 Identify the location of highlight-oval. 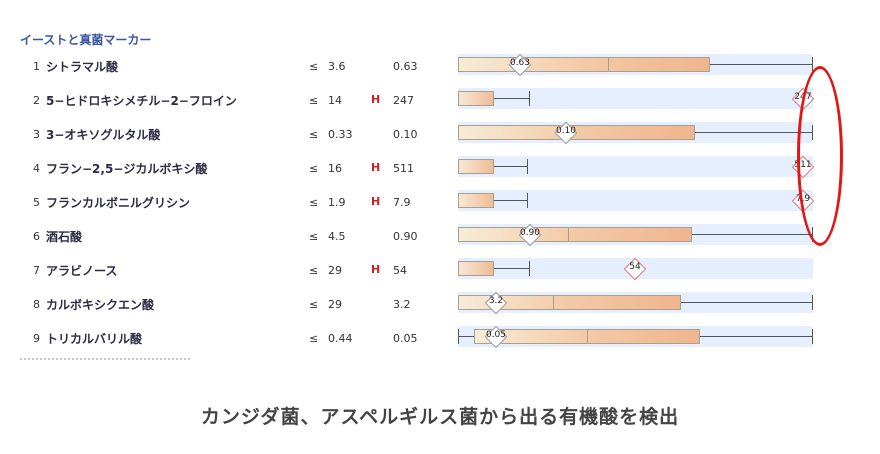
(820, 156).